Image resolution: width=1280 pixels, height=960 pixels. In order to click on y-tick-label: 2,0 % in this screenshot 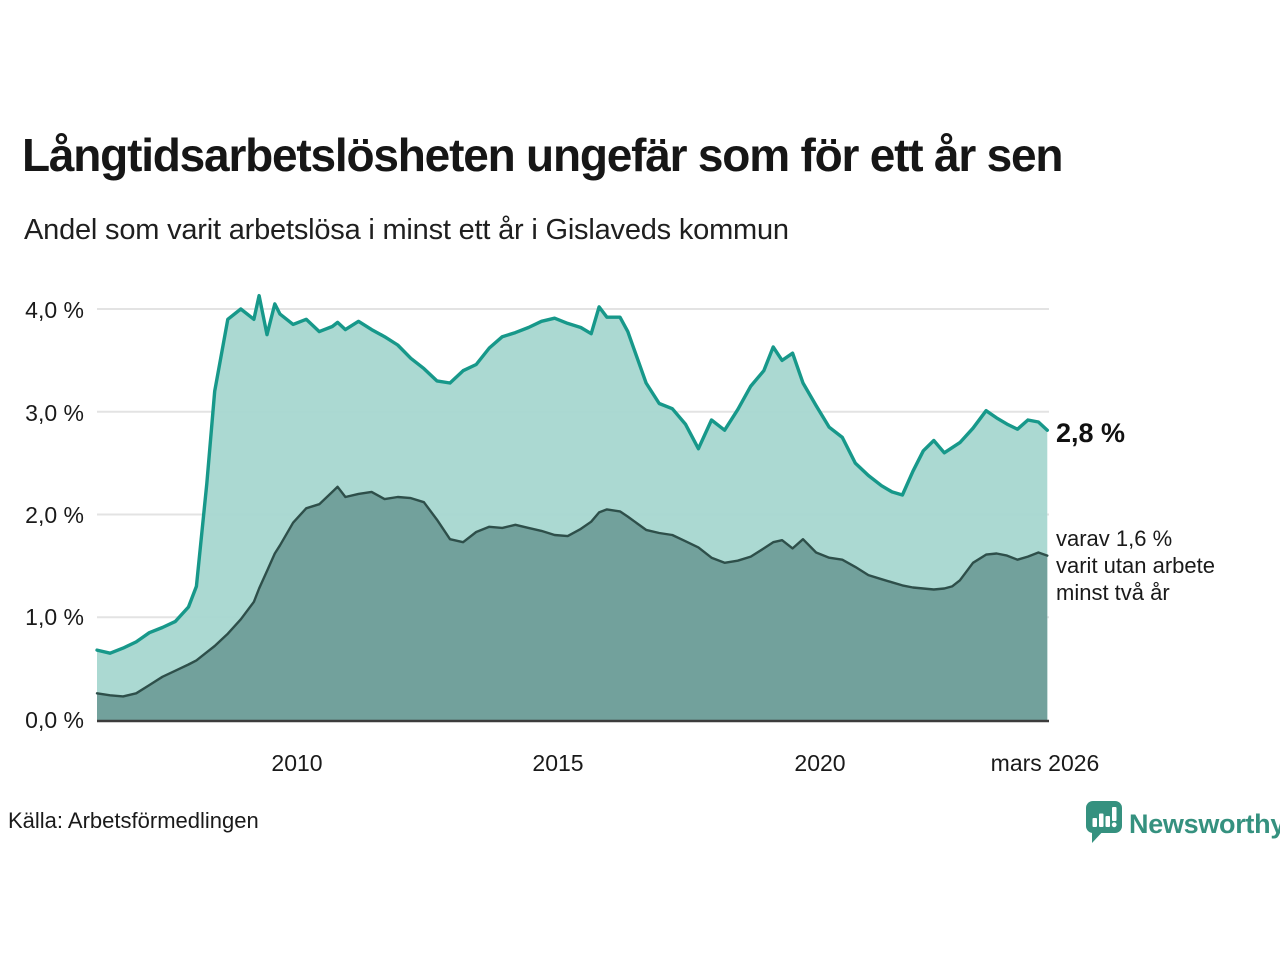, I will do `click(54, 515)`.